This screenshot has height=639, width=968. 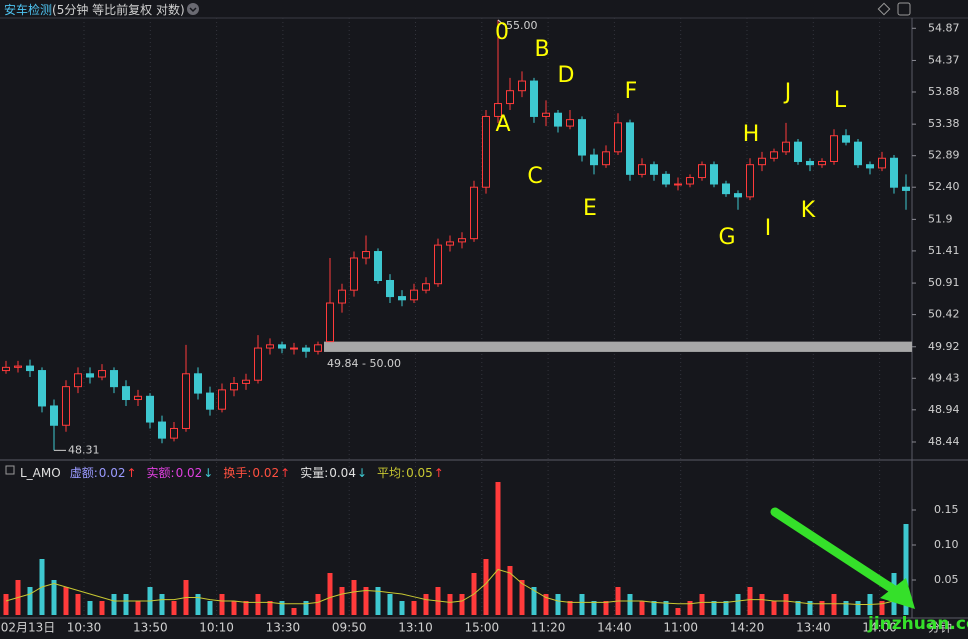 I want to click on y-tick-label: 49.92, so click(x=944, y=346).